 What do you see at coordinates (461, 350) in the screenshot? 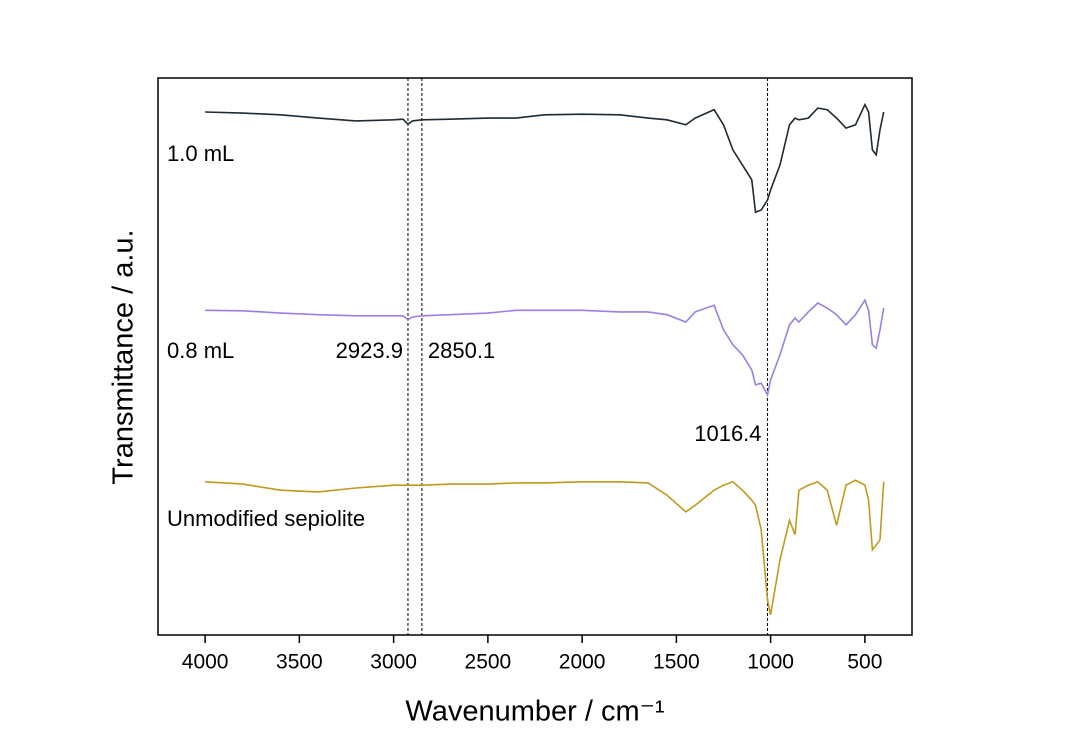
I see `peak-label: 2850.1` at bounding box center [461, 350].